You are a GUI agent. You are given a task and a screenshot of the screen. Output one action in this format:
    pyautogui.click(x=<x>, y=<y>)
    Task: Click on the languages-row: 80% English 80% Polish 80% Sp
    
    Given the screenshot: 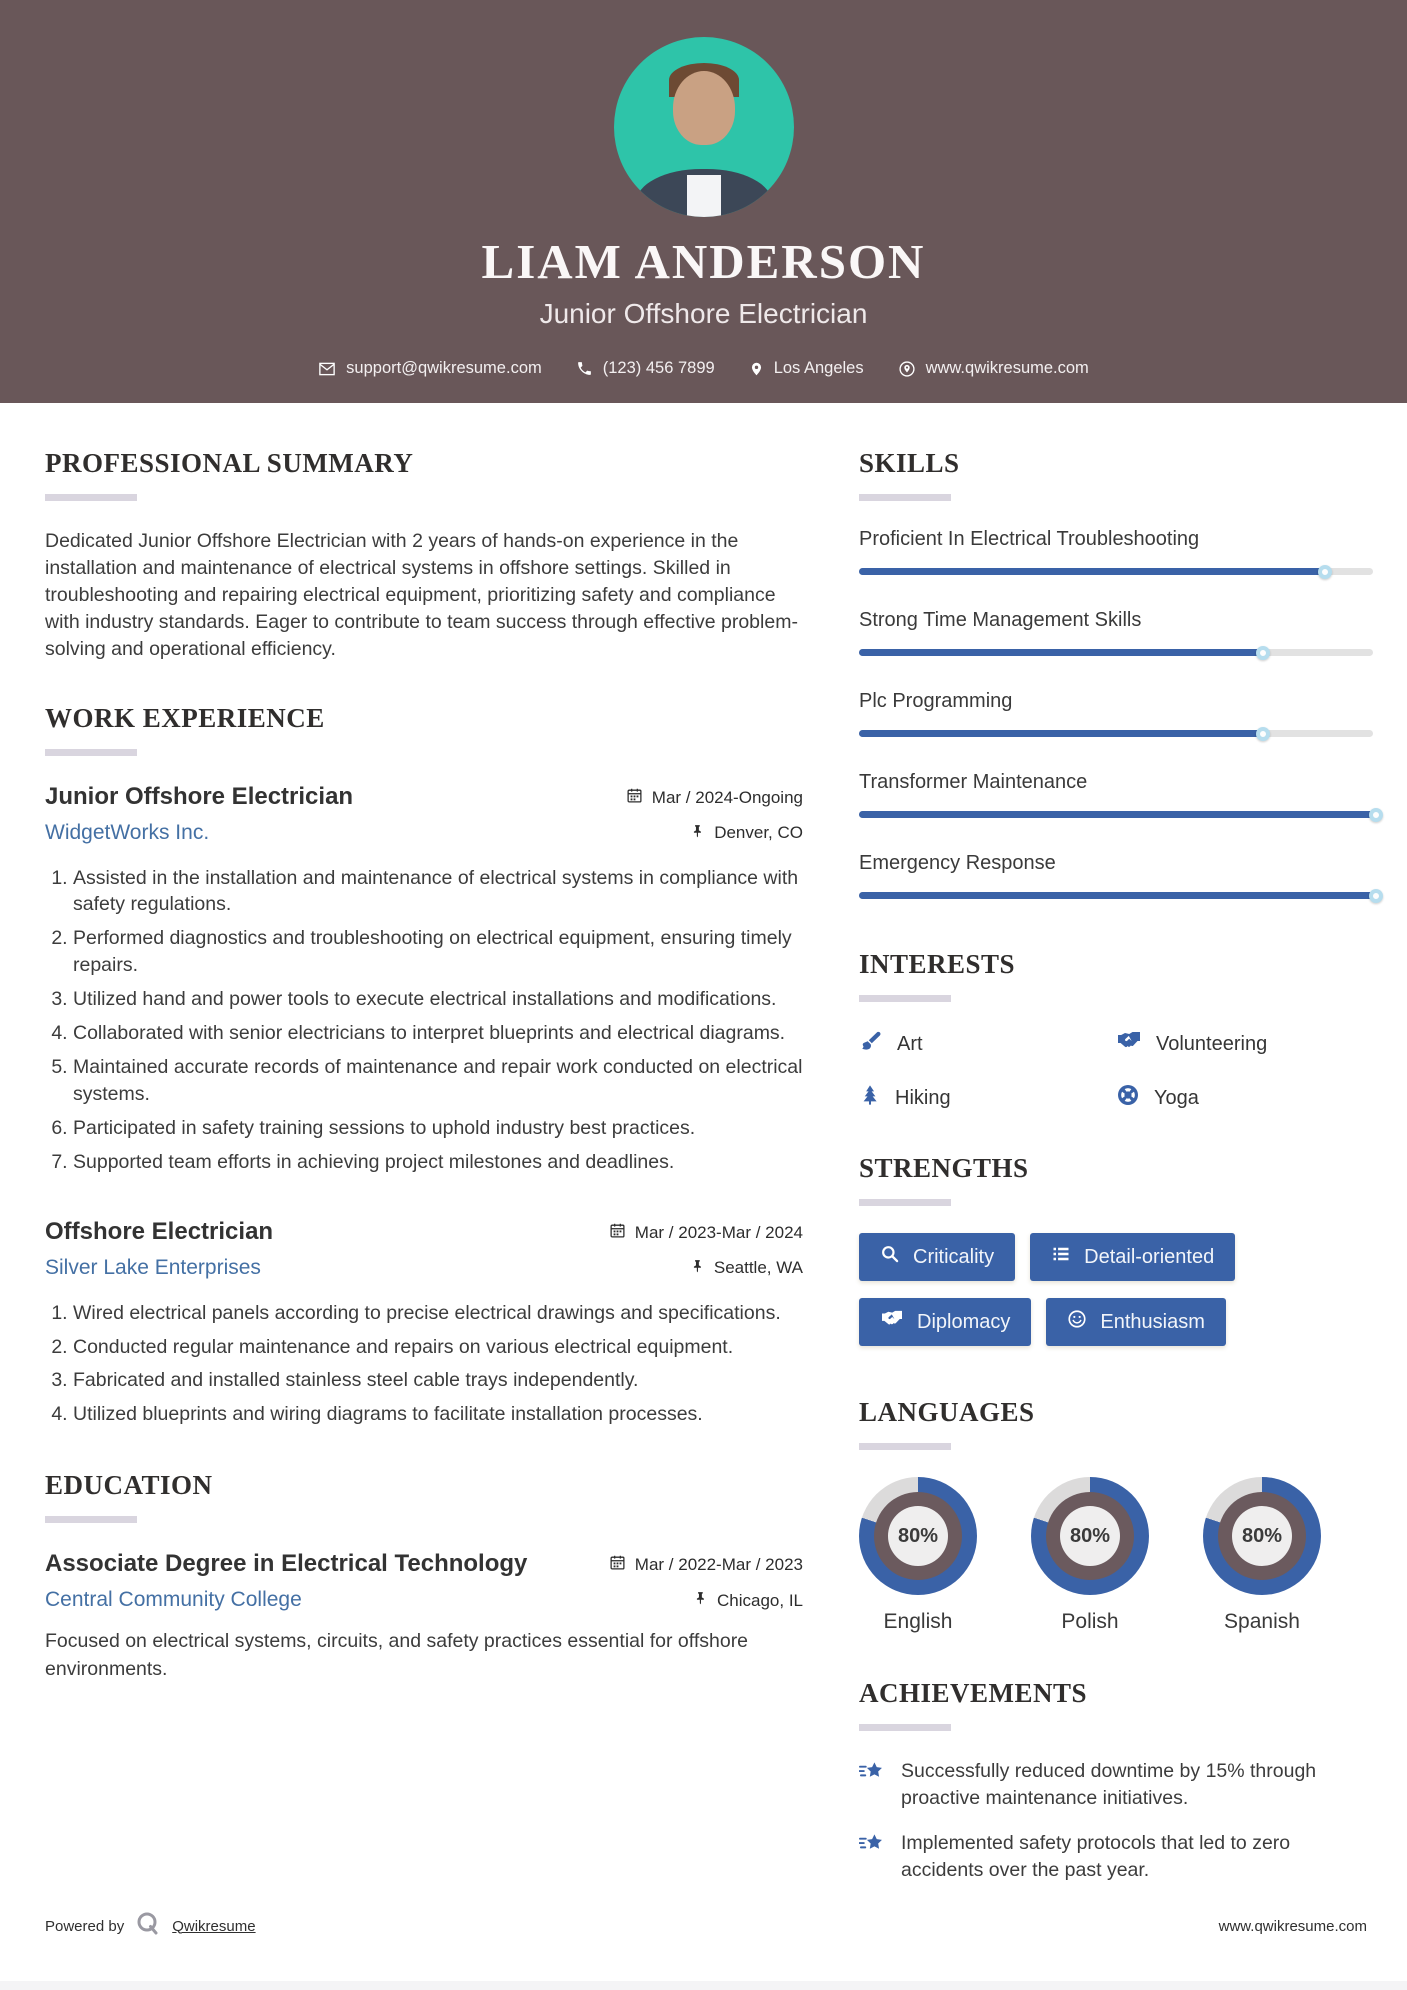 What is the action you would take?
    pyautogui.click(x=1116, y=1555)
    